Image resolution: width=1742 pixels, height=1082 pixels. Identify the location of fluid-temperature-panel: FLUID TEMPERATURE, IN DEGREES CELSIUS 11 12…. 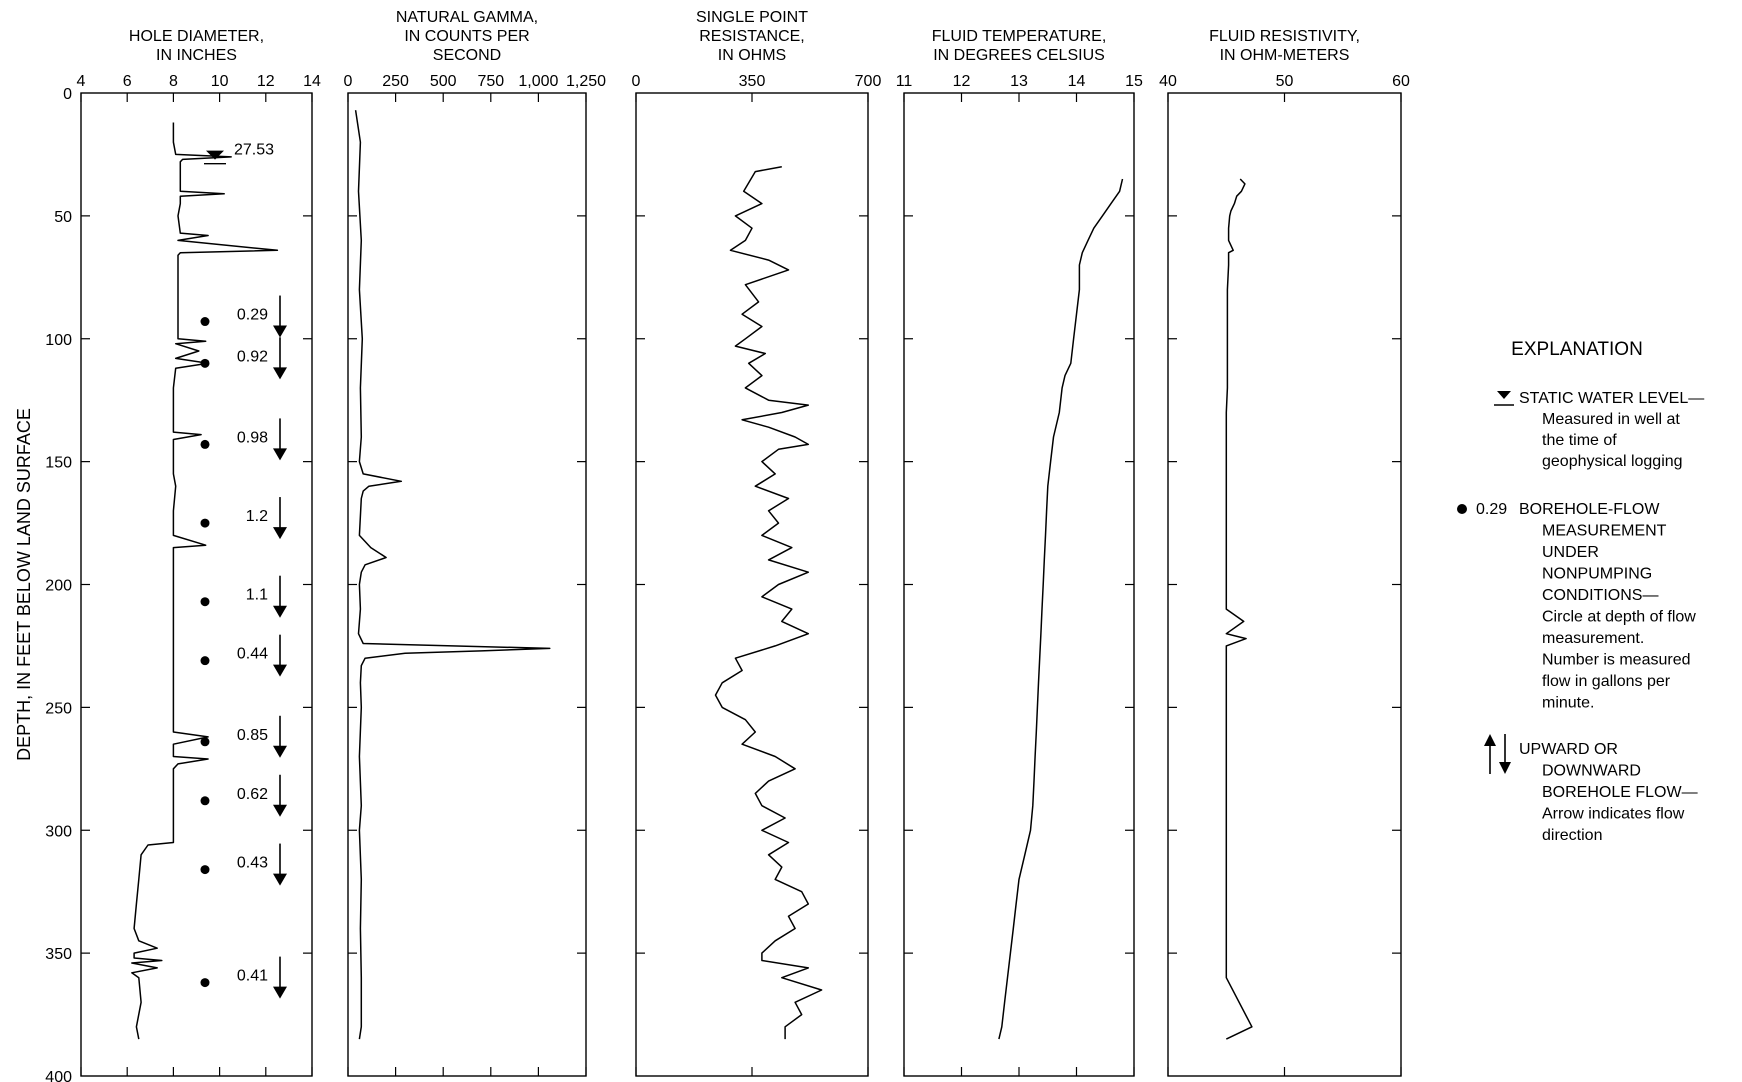
(1019, 552).